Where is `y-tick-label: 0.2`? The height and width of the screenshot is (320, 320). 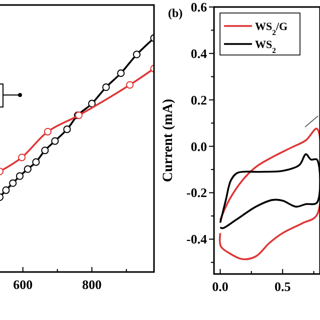
y-tick-label: 0.2 is located at coordinates (198, 100).